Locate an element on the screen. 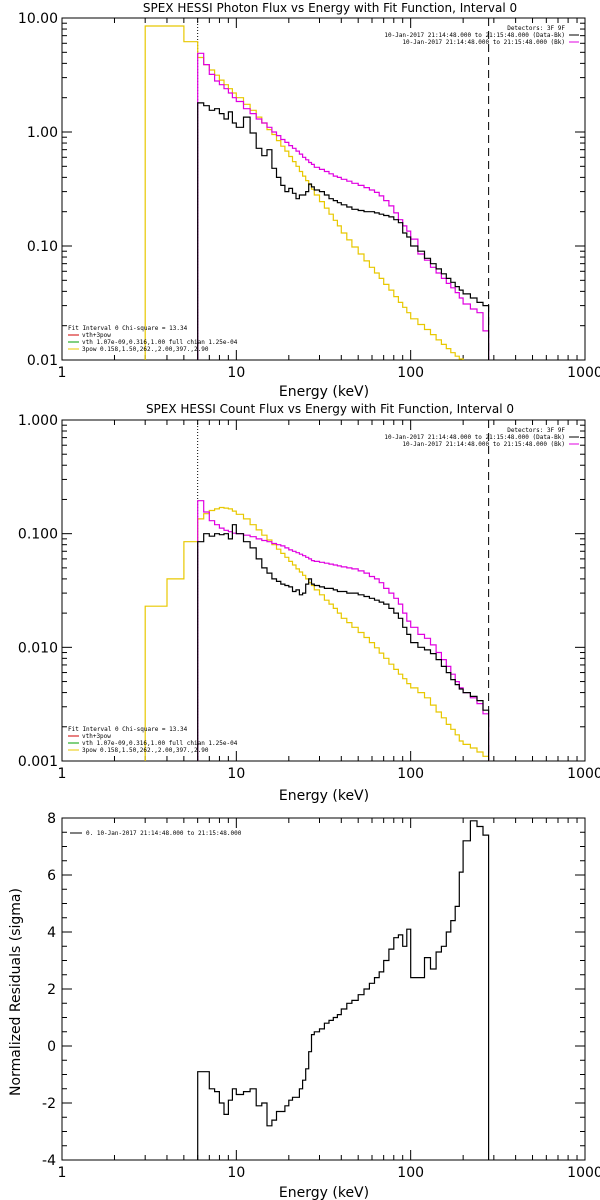  panel1-total-fit-histogram is located at coordinates (304, 192).